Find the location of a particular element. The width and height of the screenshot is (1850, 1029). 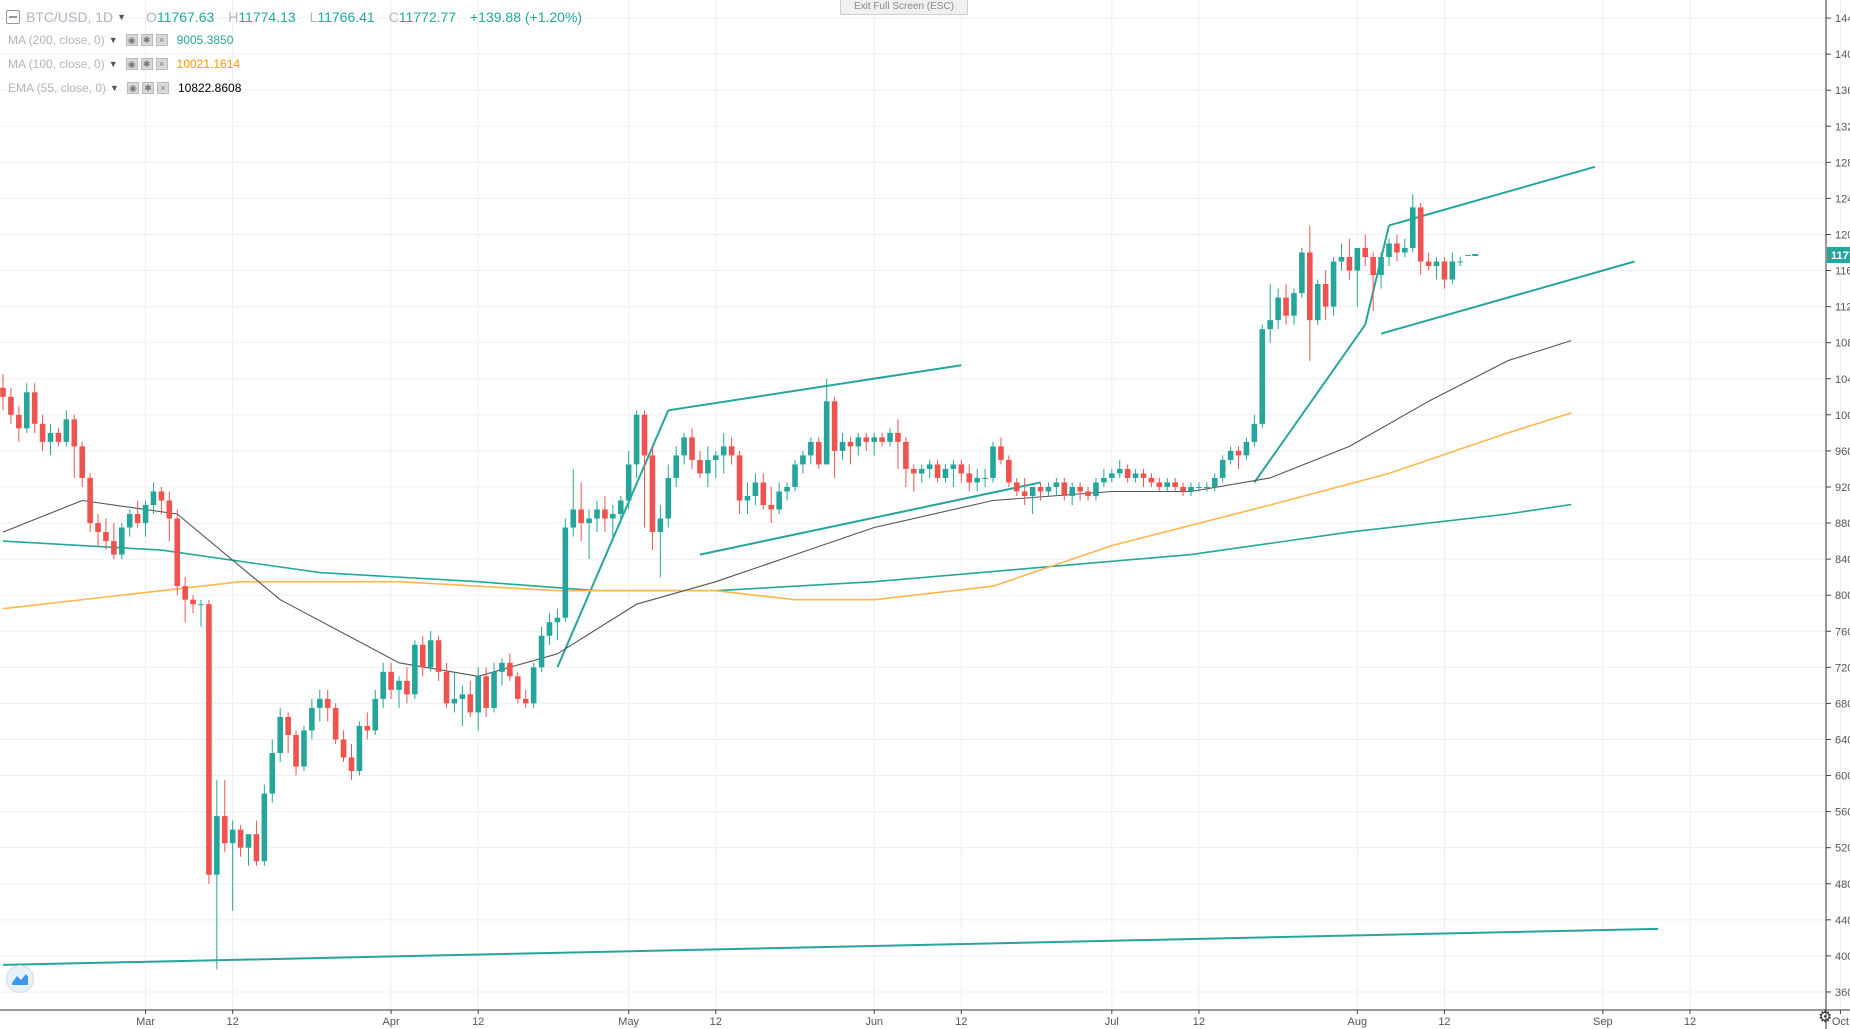

y-tick-label: 4800.00 is located at coordinates (1842, 885).